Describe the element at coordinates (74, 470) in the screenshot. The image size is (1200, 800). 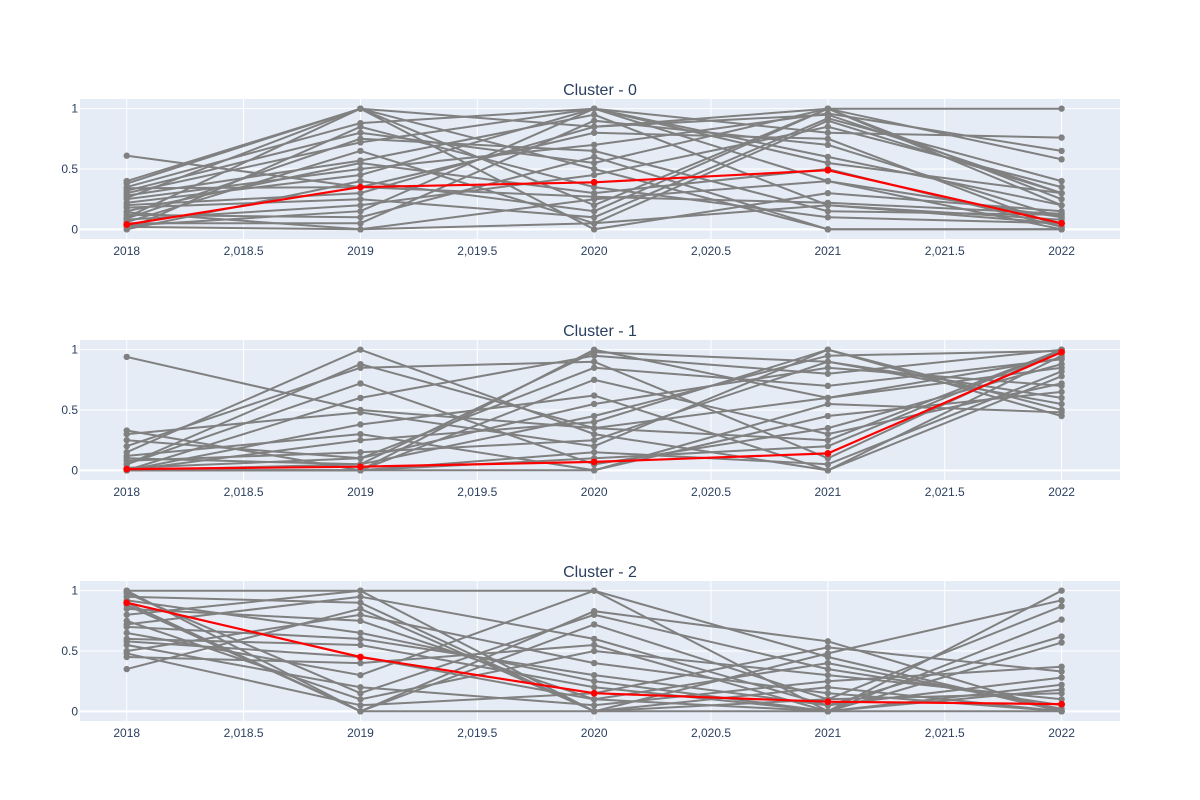
I see `y-tick-label: 0` at that location.